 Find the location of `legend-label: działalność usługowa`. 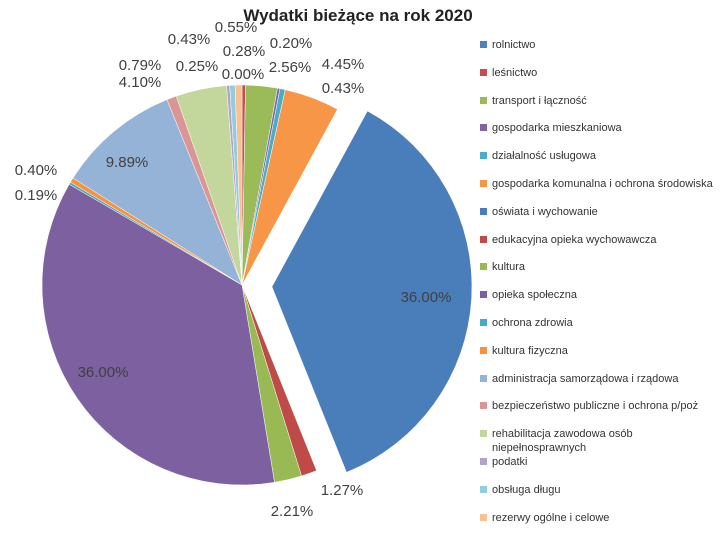

legend-label: działalność usługowa is located at coordinates (544, 156).